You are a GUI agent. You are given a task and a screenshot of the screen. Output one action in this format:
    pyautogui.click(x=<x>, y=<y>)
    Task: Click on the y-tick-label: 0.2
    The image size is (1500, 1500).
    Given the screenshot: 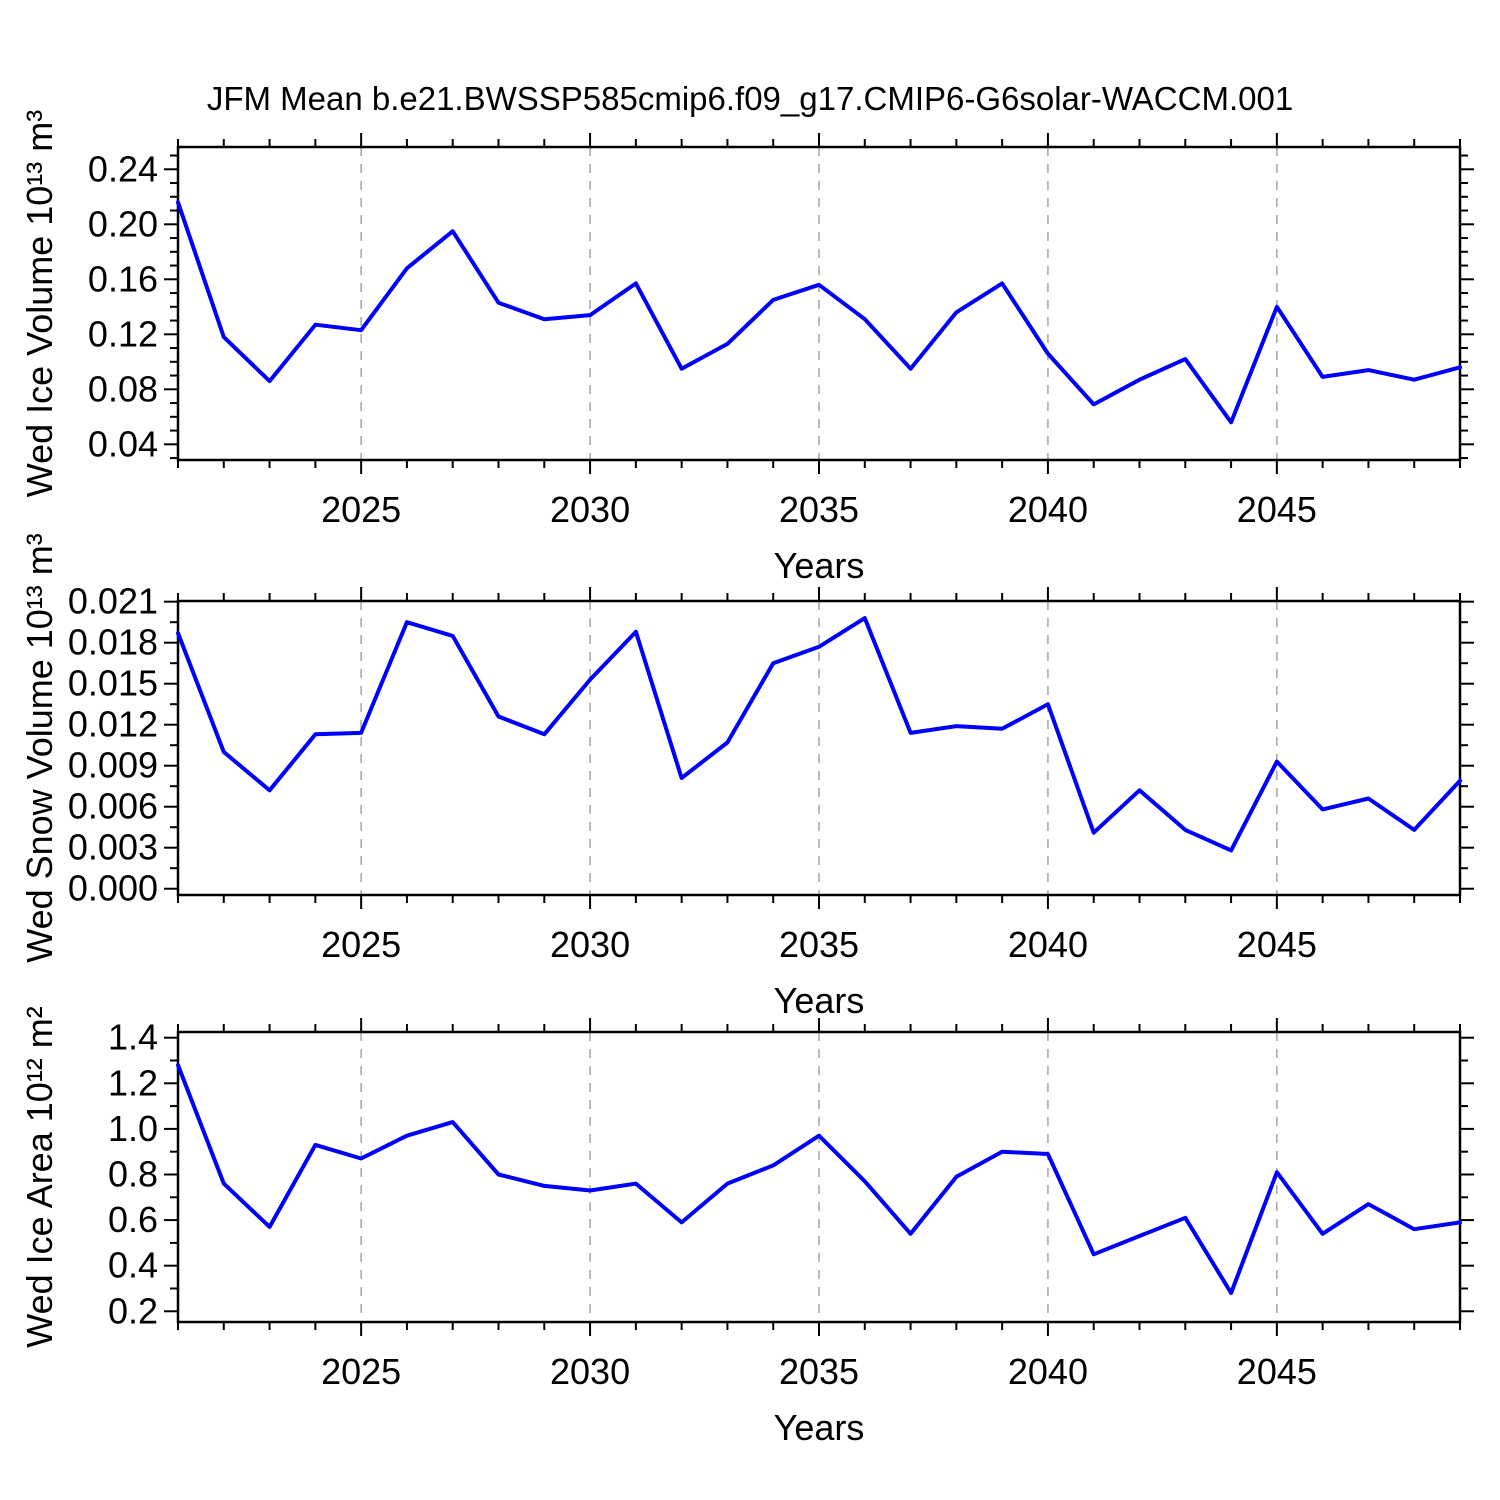 What is the action you would take?
    pyautogui.click(x=133, y=1310)
    